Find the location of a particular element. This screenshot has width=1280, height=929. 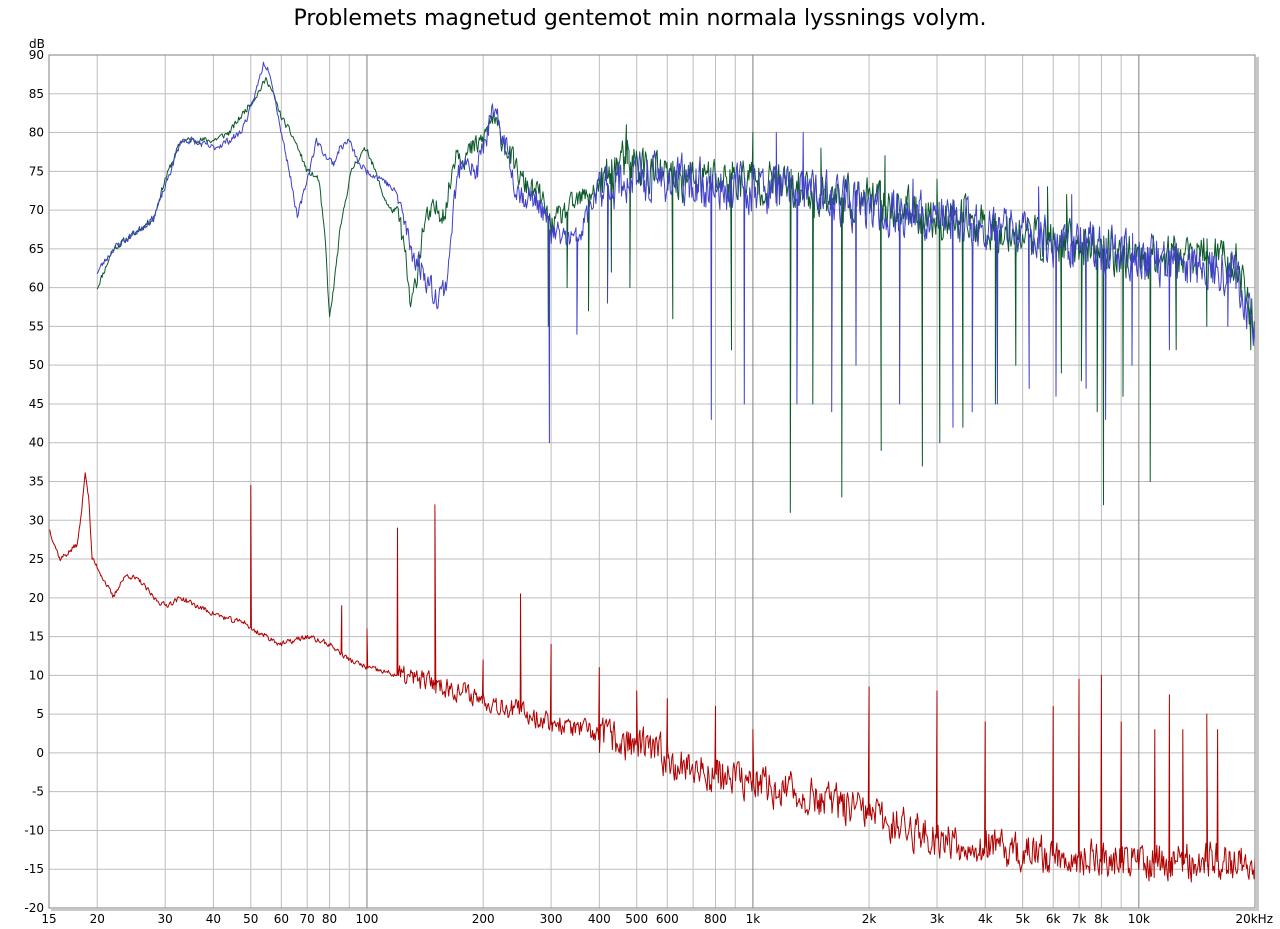

y-tick-label: 60 is located at coordinates (36, 288).